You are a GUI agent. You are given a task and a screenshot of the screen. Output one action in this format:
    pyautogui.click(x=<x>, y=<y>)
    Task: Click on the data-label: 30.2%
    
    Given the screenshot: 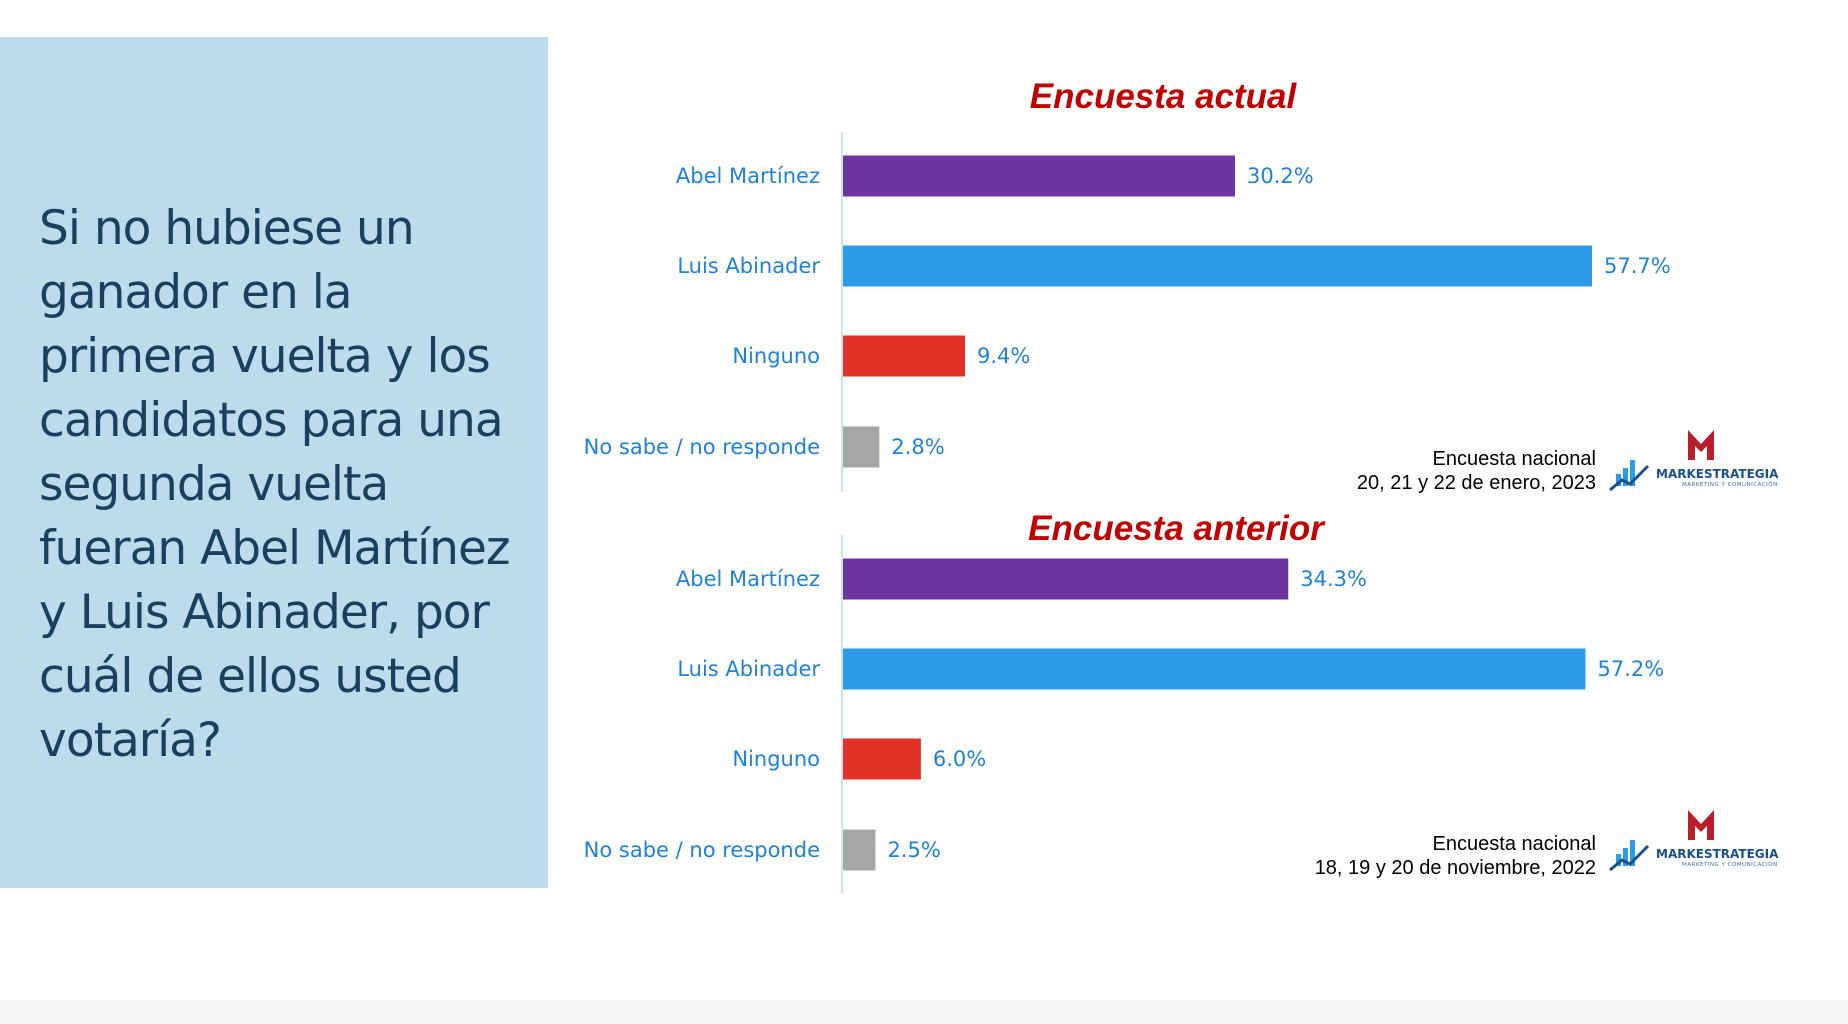 What is the action you would take?
    pyautogui.click(x=1280, y=176)
    